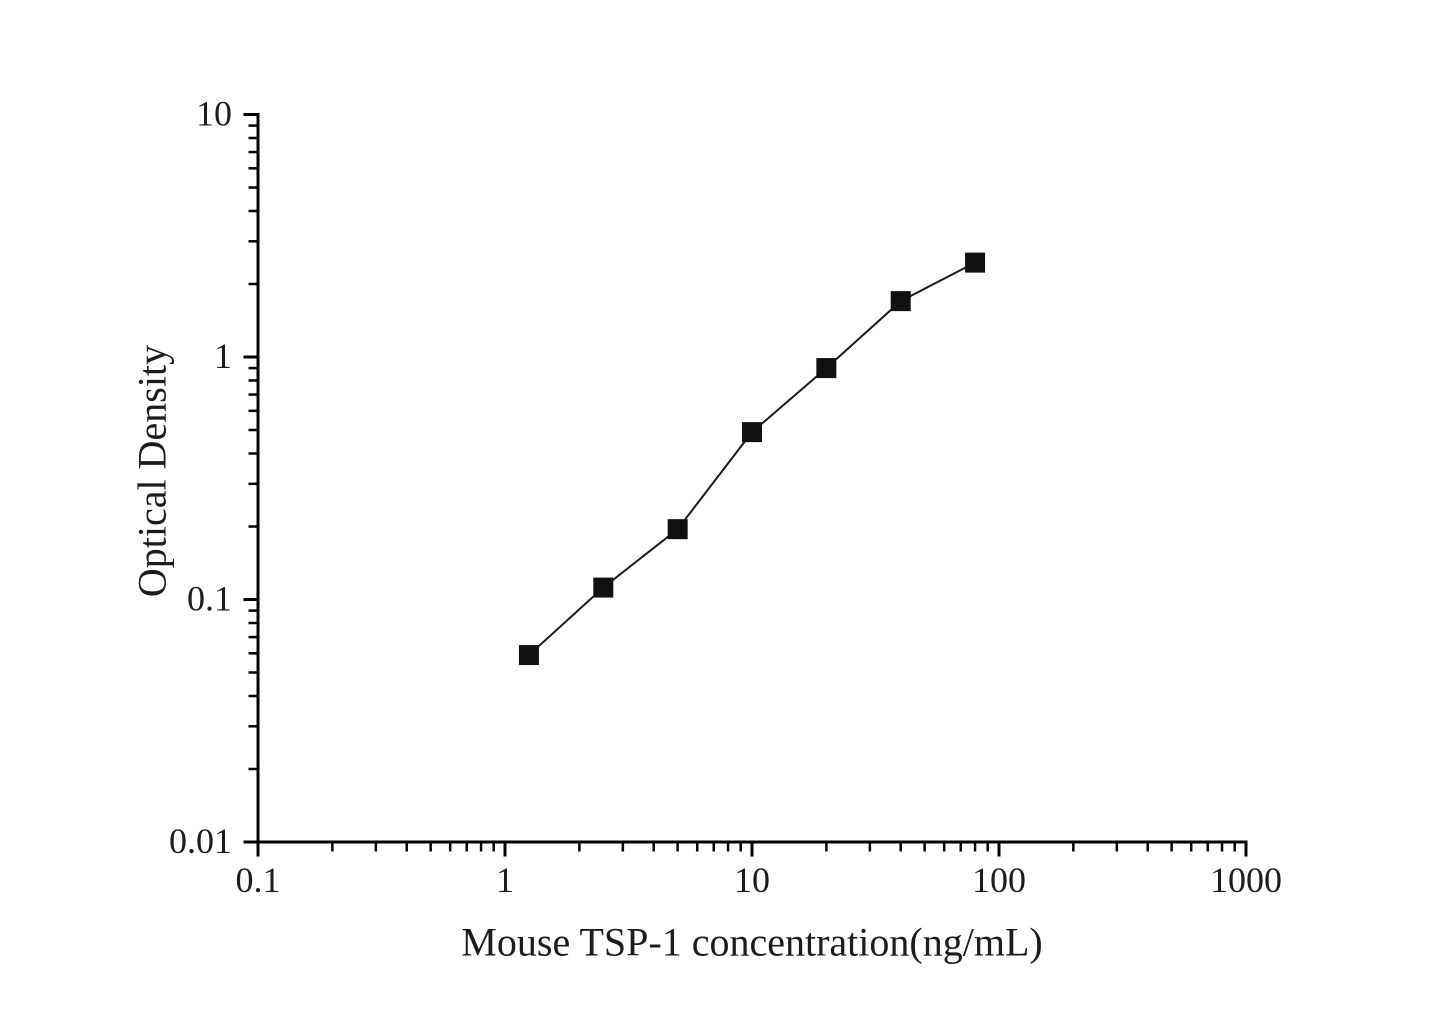 Image resolution: width=1445 pixels, height=1009 pixels. What do you see at coordinates (200, 841) in the screenshot?
I see `y-tick-label: 0.01` at bounding box center [200, 841].